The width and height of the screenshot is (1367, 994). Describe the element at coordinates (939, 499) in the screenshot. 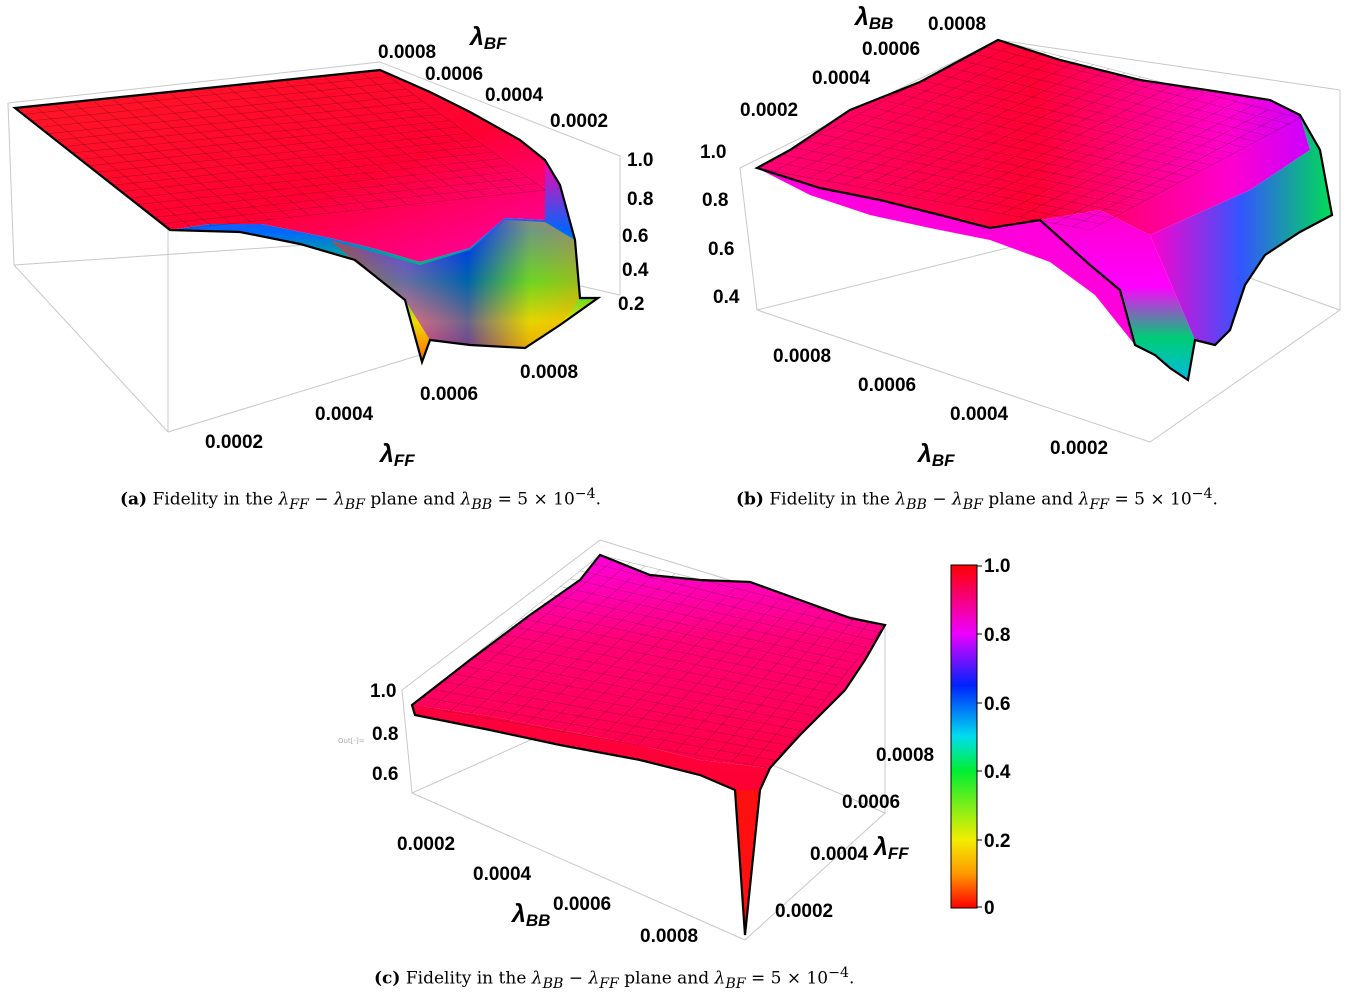

I see `caption-b-op: −` at that location.